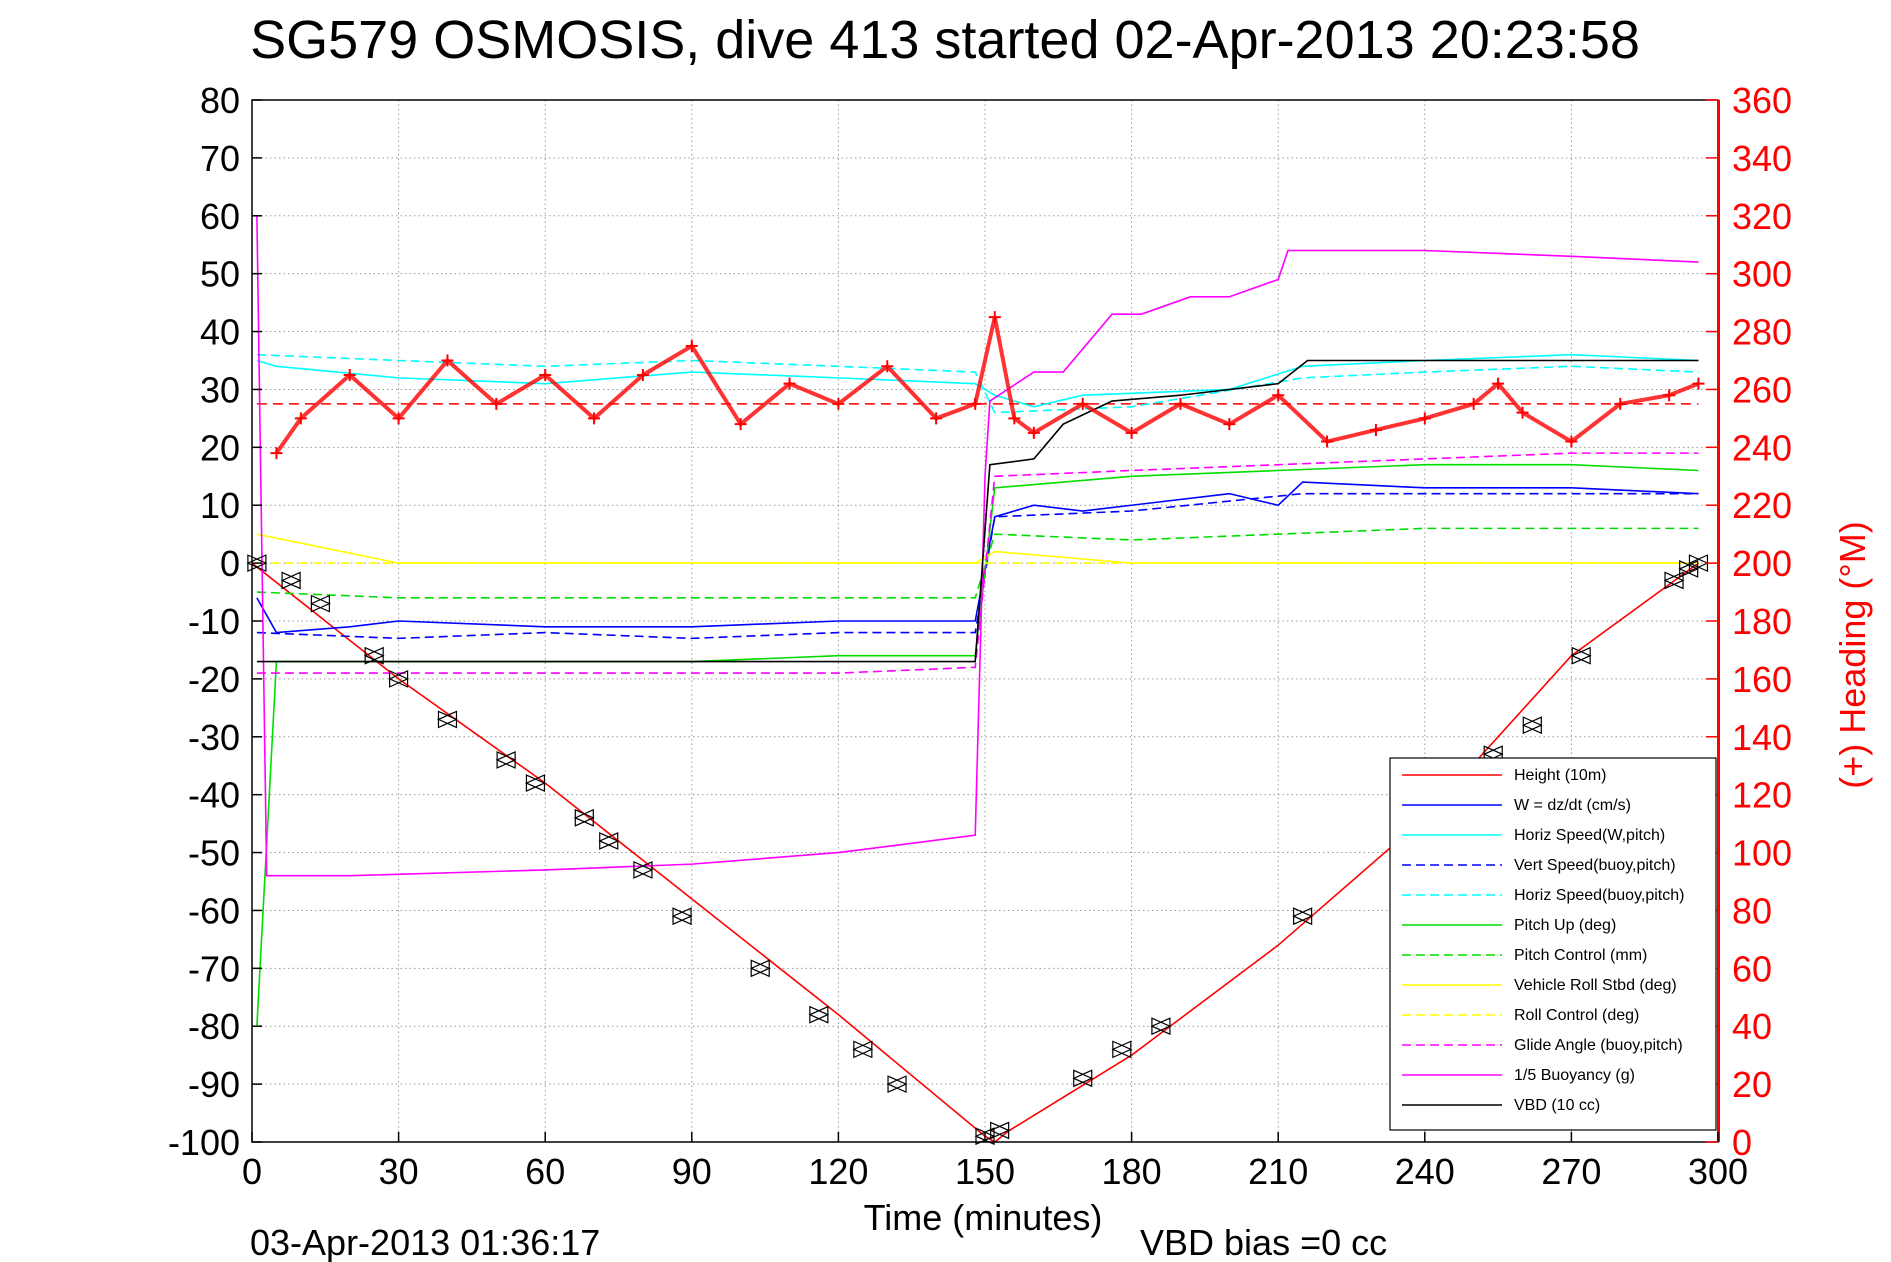  Describe the element at coordinates (692, 1171) in the screenshot. I see `x-tick-label: 90` at that location.